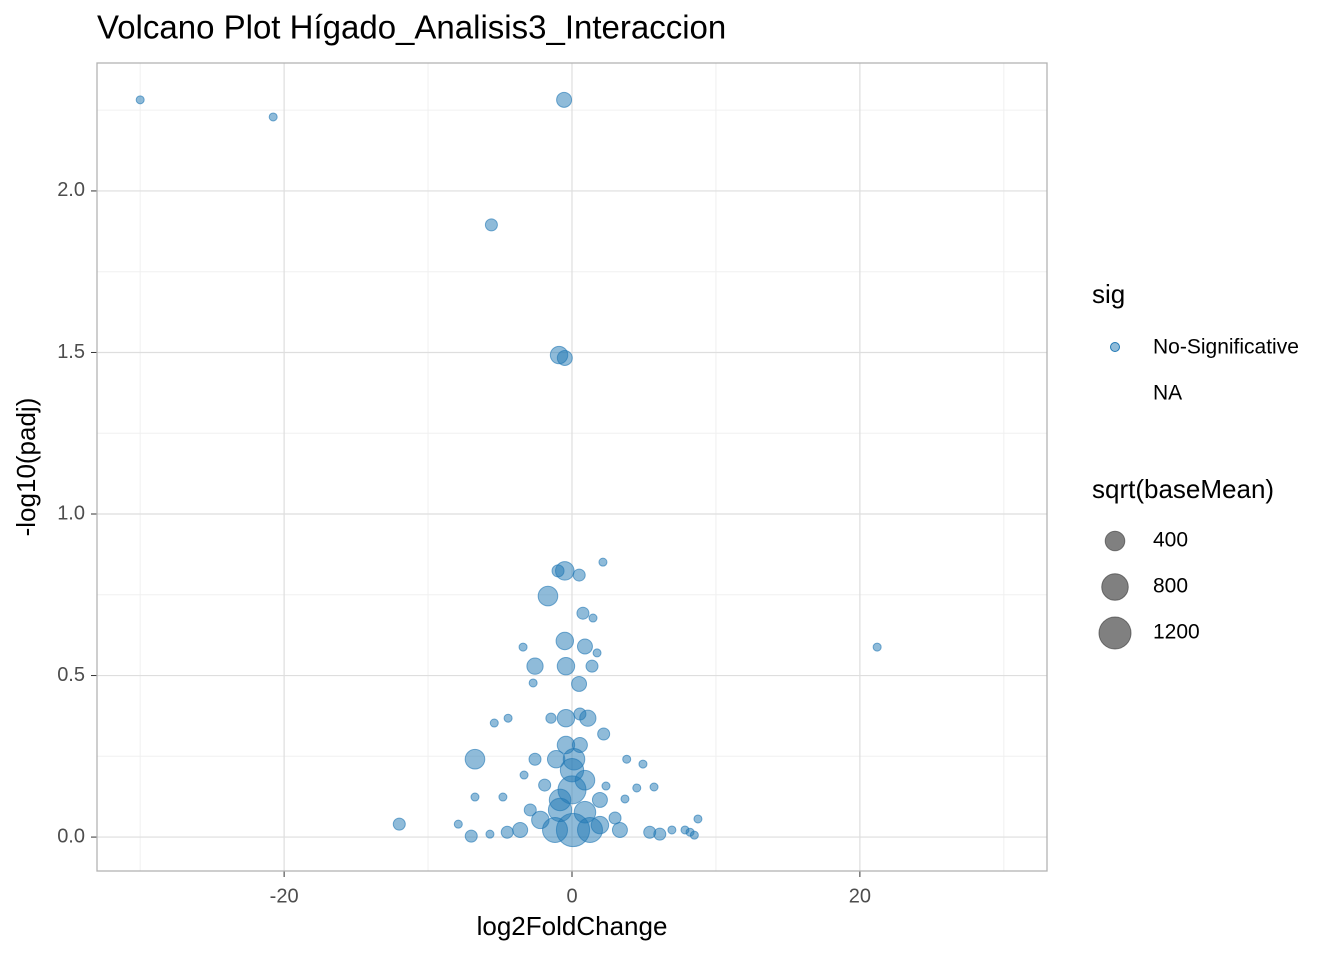  I want to click on size-legend-label: 400, so click(1170, 540).